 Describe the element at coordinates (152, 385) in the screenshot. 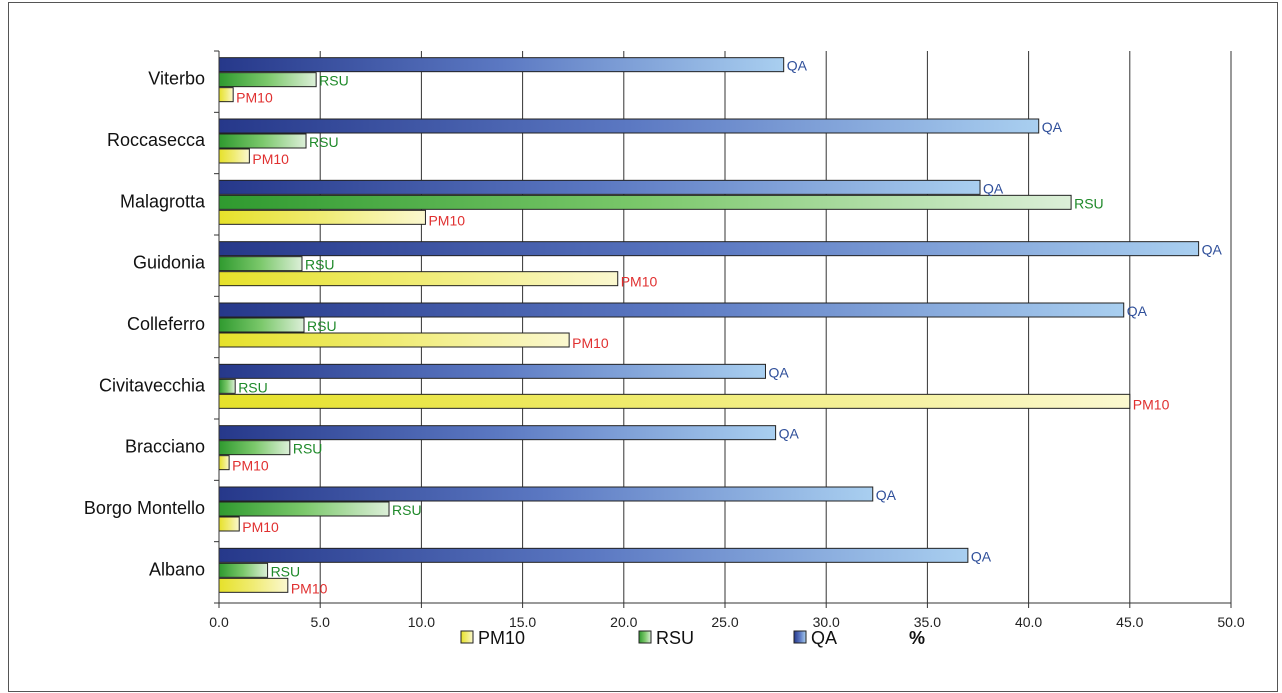

I see `category-label: Civitavecchia` at that location.